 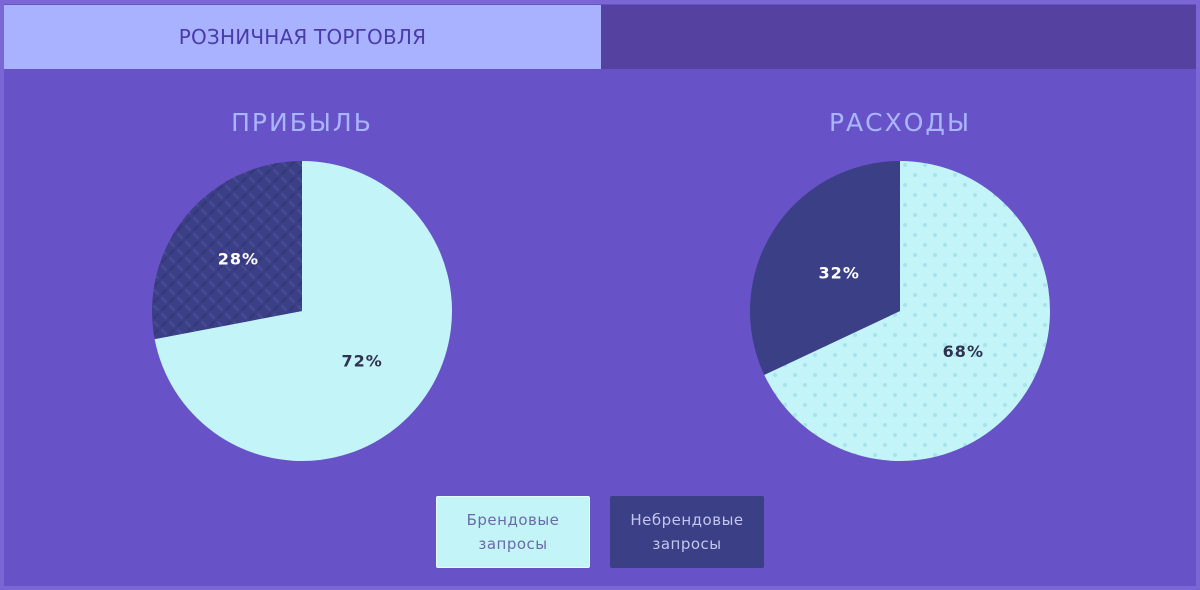 I want to click on chart-title-profit: ПРИБЫЛЬ, so click(x=302, y=122).